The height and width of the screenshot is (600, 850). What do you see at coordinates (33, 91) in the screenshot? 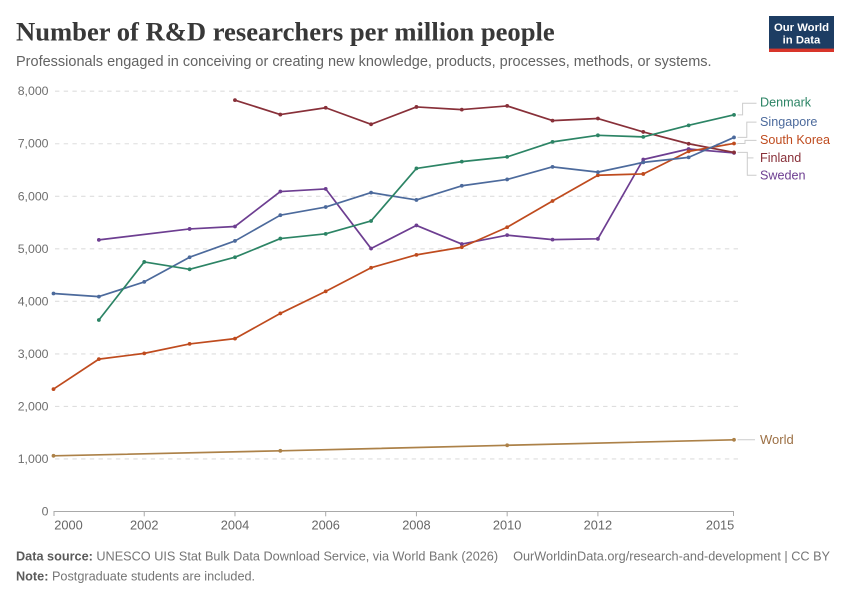
I see `svg-text: 8,000` at bounding box center [33, 91].